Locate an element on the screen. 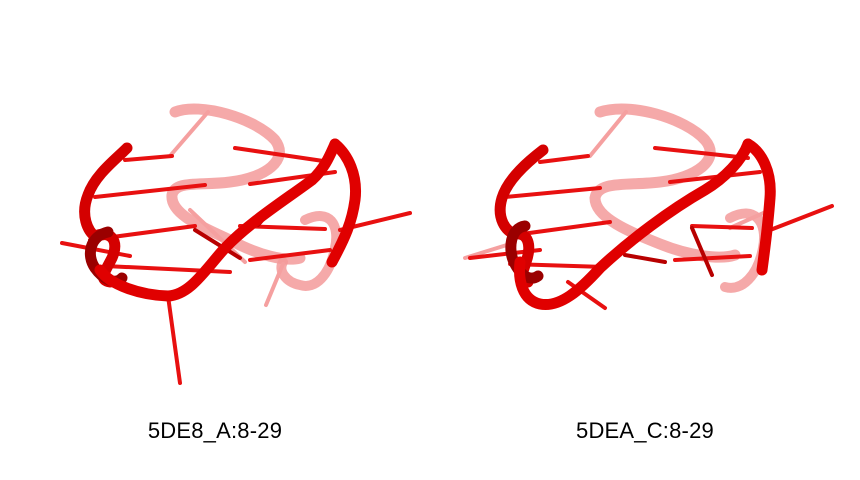 The image size is (860, 480). backbone-back-loop is located at coordinates (309, 251).